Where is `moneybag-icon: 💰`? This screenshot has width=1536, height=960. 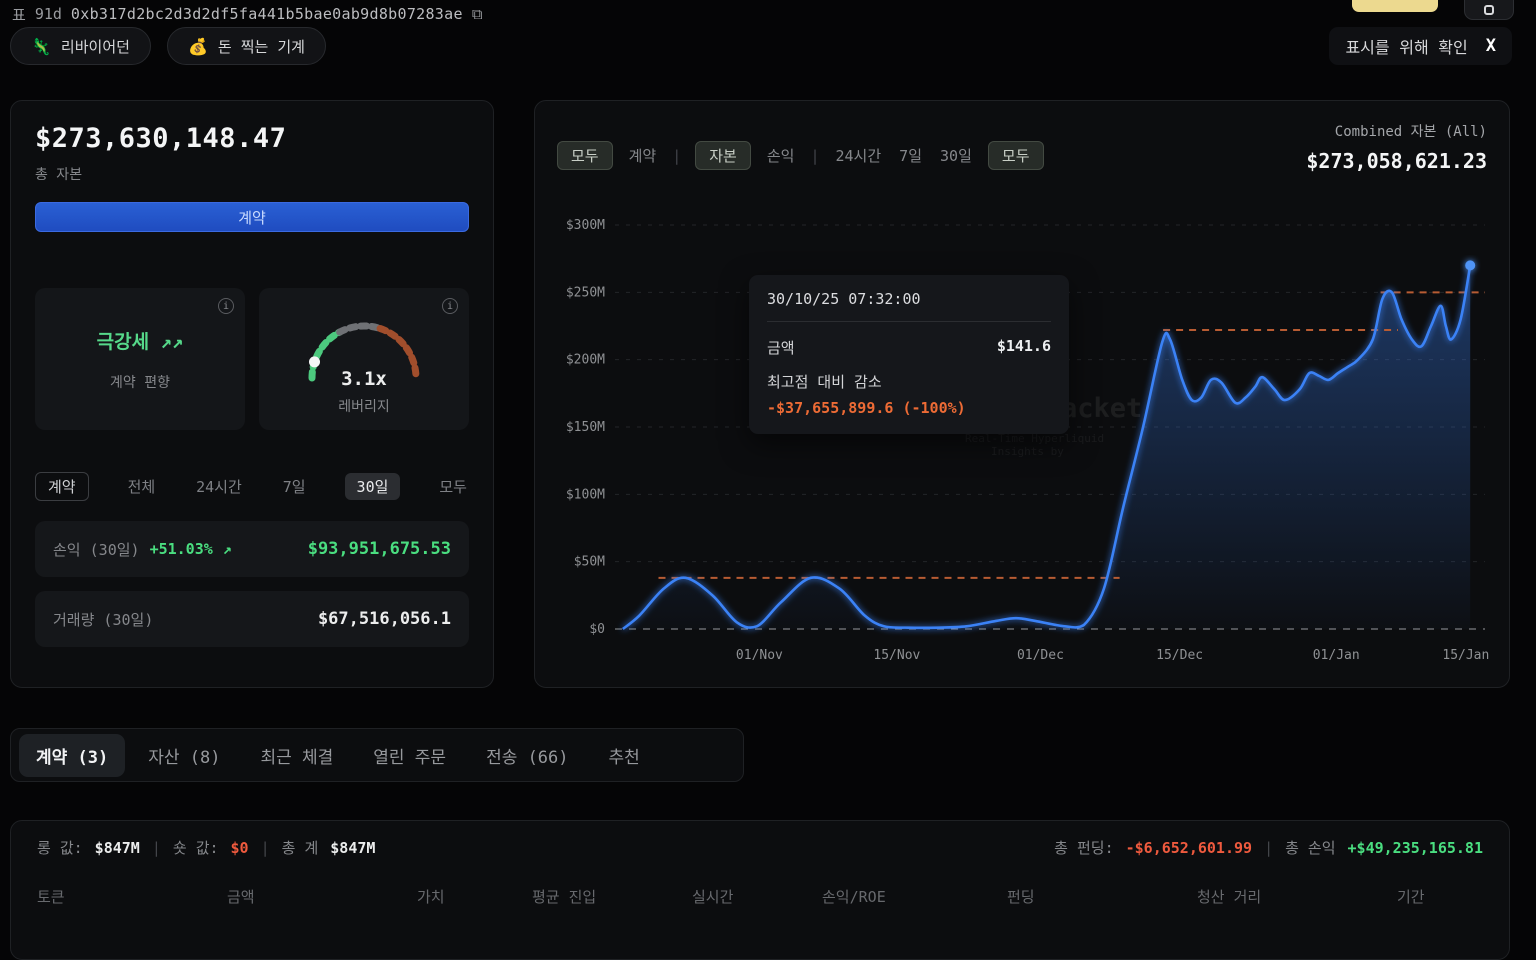 moneybag-icon: 💰 is located at coordinates (197, 46).